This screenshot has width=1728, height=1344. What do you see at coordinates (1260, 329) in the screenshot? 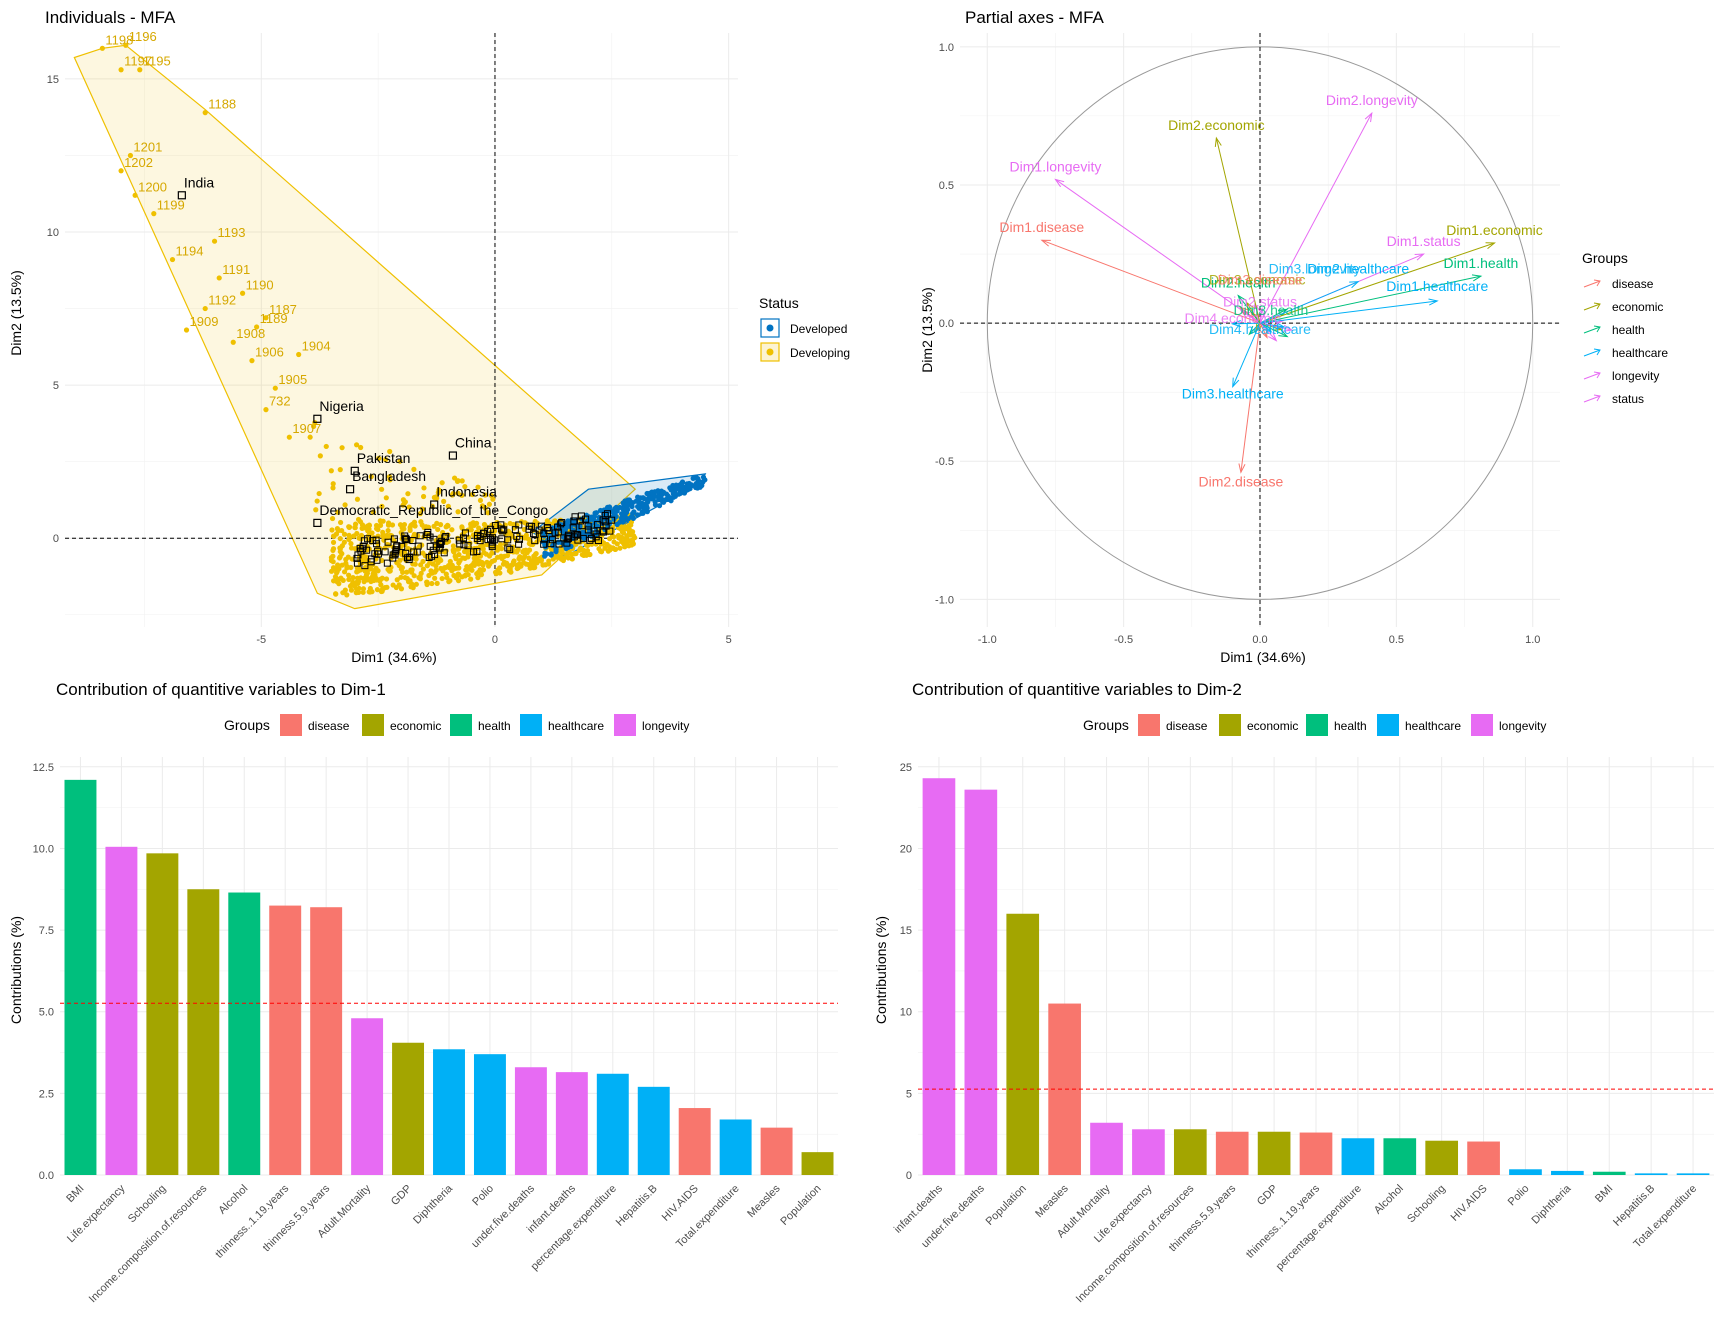
I see `crowded-axis-label: Dim4.healthcare` at bounding box center [1260, 329].